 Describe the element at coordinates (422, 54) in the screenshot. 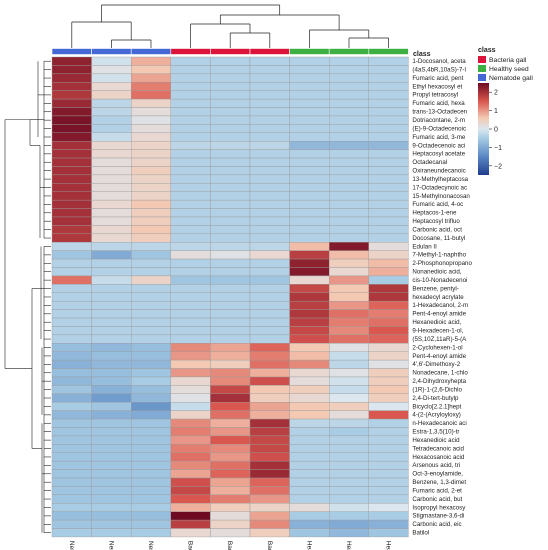

I see `class-bar-label: class` at that location.